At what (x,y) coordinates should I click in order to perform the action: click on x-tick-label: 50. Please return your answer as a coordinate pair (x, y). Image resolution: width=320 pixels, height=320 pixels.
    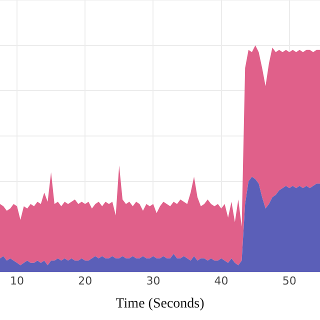
    Looking at the image, I should click on (289, 281).